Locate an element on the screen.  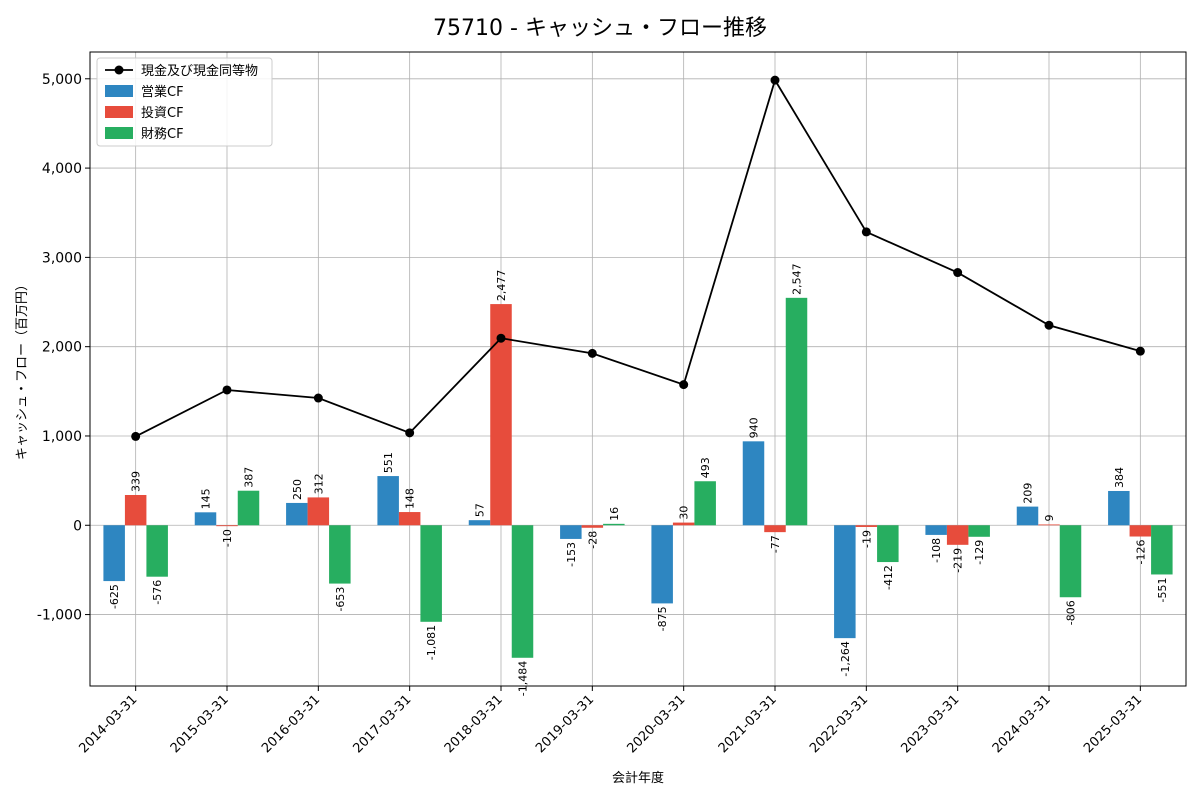
bar-value-label: 493 is located at coordinates (705, 467).